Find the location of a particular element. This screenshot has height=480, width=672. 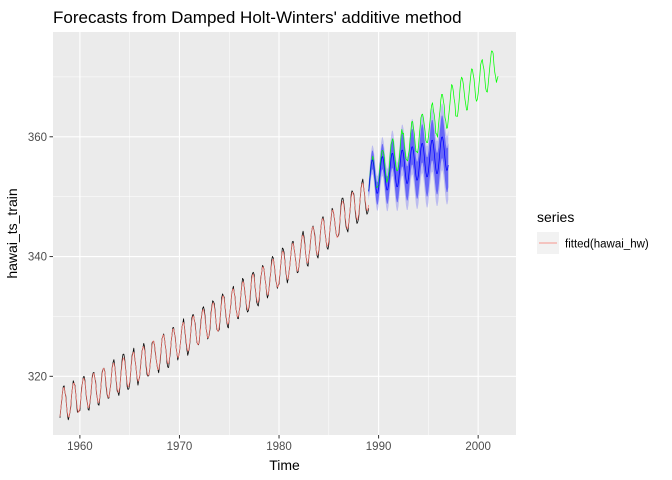

x-tick-label: 1970 is located at coordinates (180, 447).